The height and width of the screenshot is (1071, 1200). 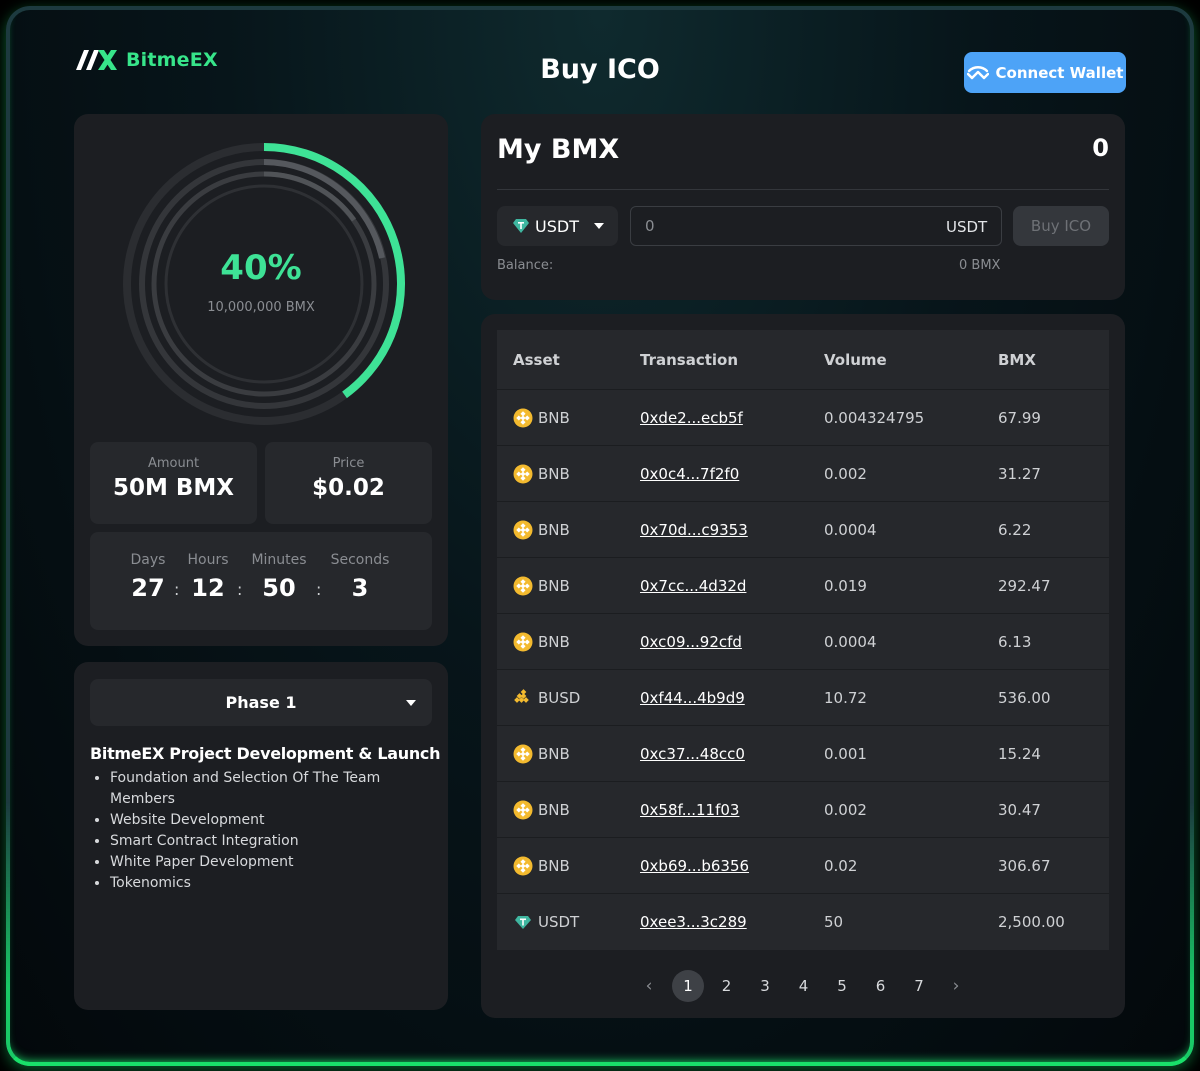 What do you see at coordinates (765, 986) in the screenshot?
I see `page-3-button: 3` at bounding box center [765, 986].